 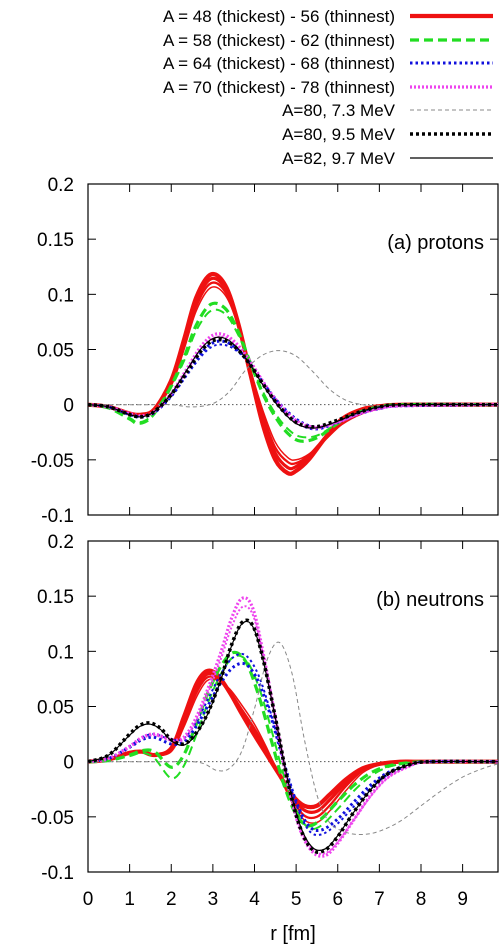 I want to click on legend-label: A=80, 7.3 MeV, so click(x=339, y=110).